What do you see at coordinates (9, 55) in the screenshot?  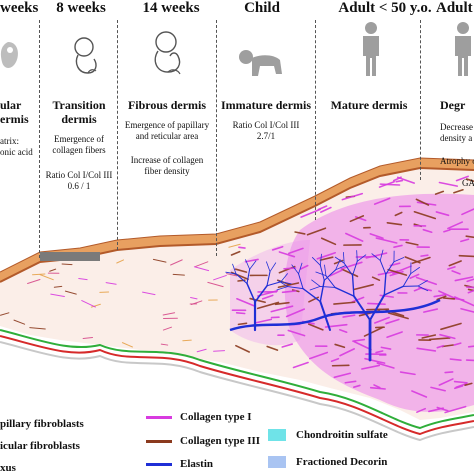 I see `embryo-icon` at bounding box center [9, 55].